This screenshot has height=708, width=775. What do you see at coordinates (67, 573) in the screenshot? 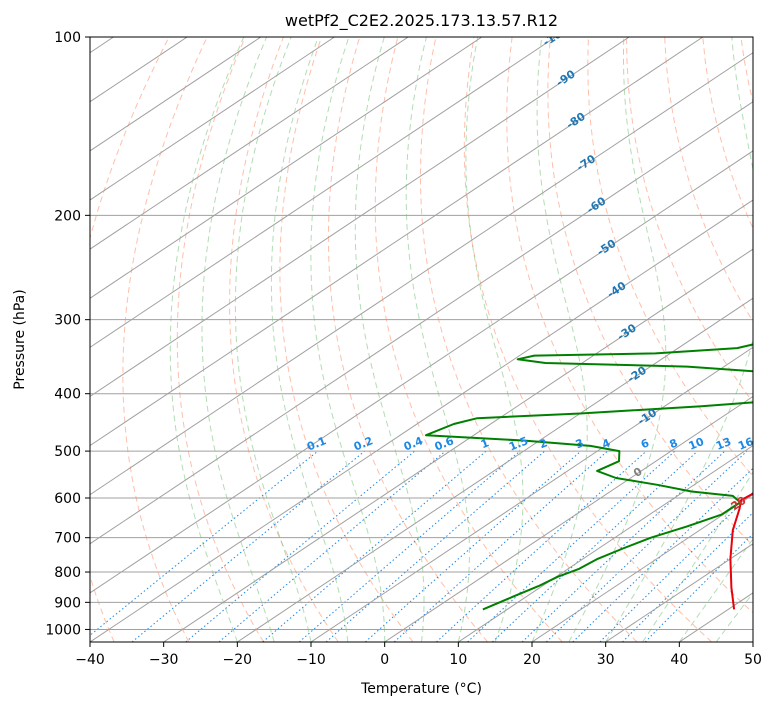
I see `y-tick-label: 800` at bounding box center [67, 573].